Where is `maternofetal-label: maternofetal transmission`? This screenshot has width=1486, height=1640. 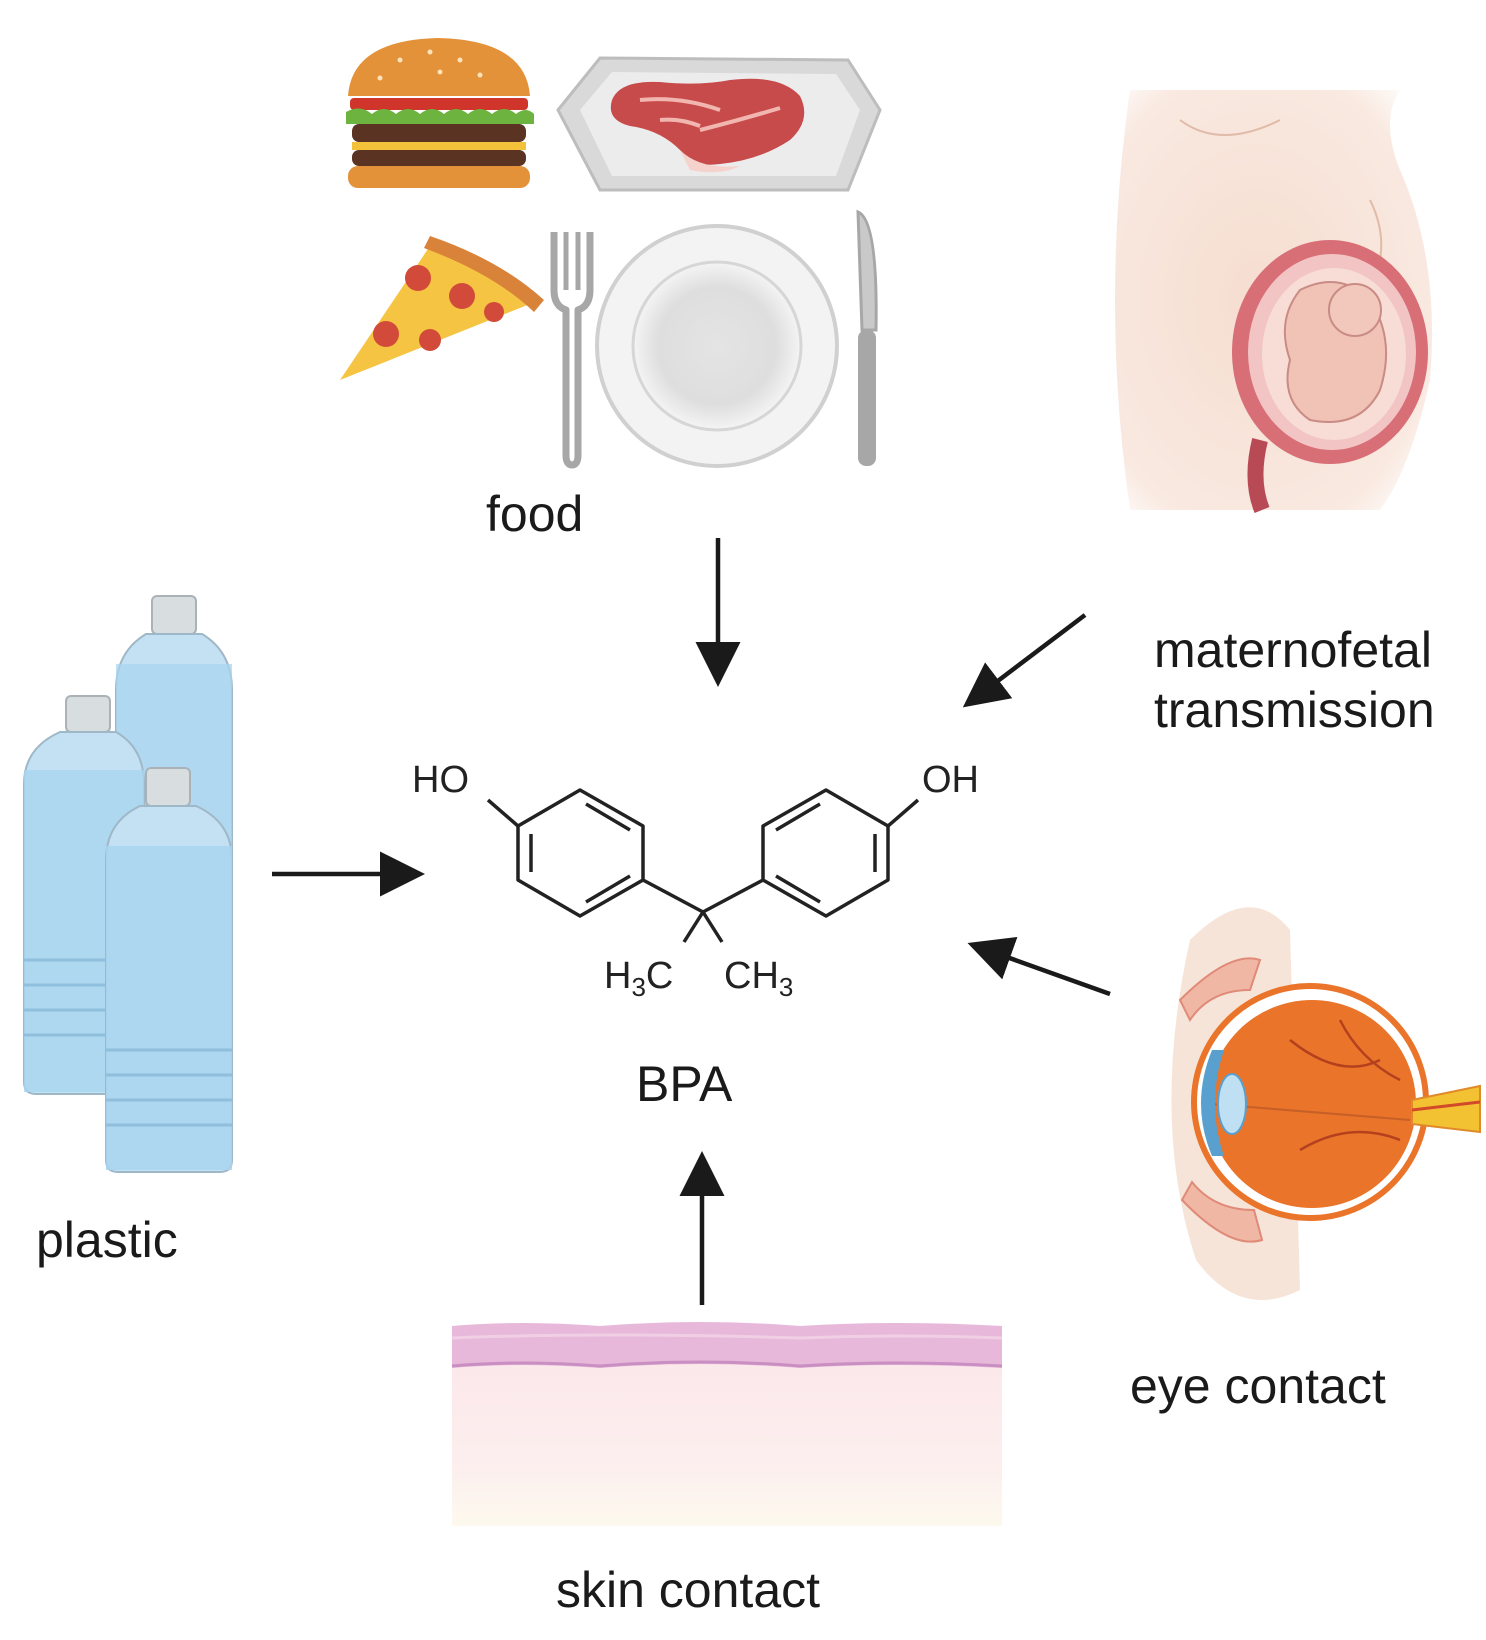
maternofetal-label: maternofetal transmission is located at coordinates (1294, 680).